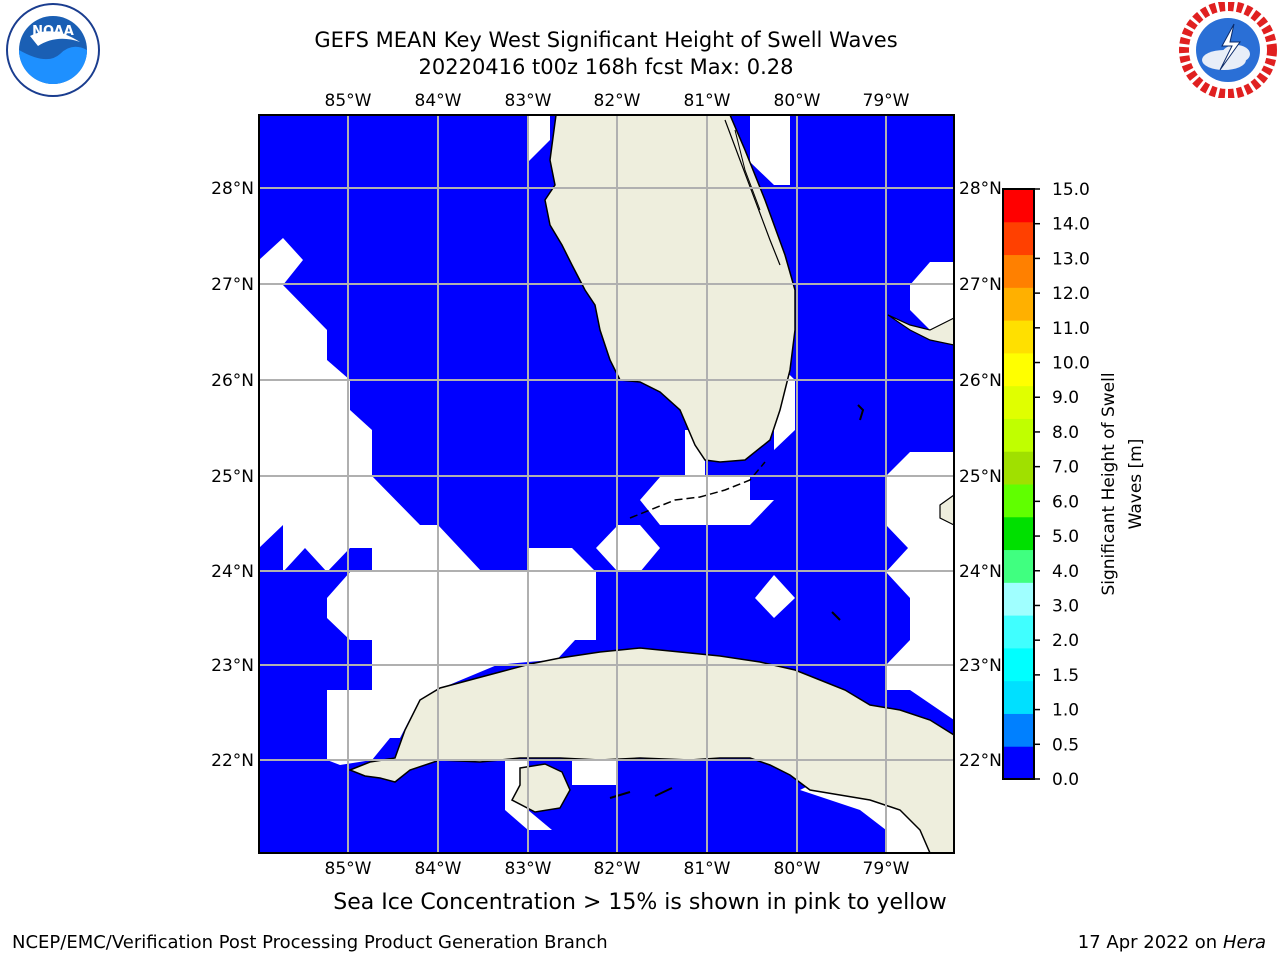  What do you see at coordinates (920, 330) in the screenshot?
I see `bahamas-land` at bounding box center [920, 330].